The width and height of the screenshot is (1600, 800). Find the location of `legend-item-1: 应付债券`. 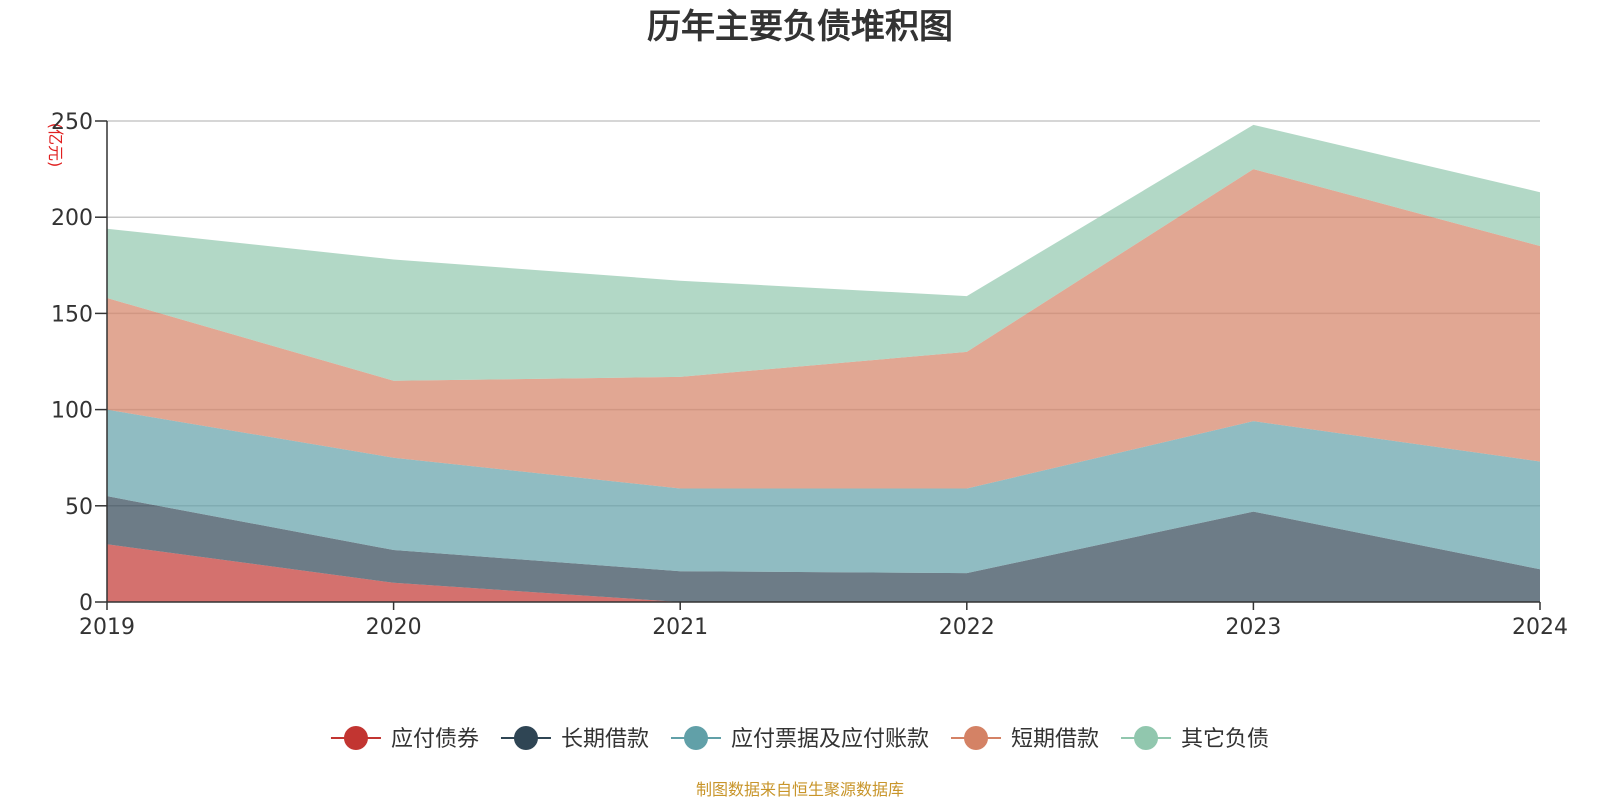

legend-item-1: 应付债券 is located at coordinates (404, 739).